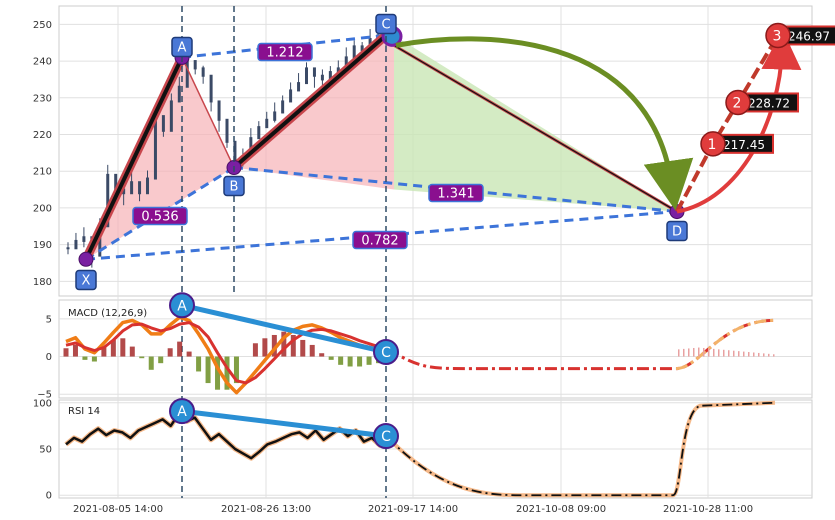  I want to click on y-tick-label: 50, so click(45, 450).